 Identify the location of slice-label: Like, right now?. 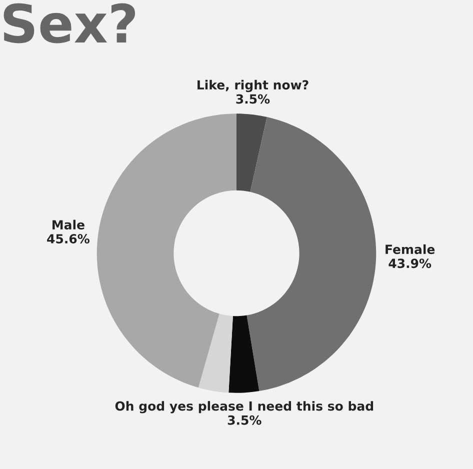
(253, 86).